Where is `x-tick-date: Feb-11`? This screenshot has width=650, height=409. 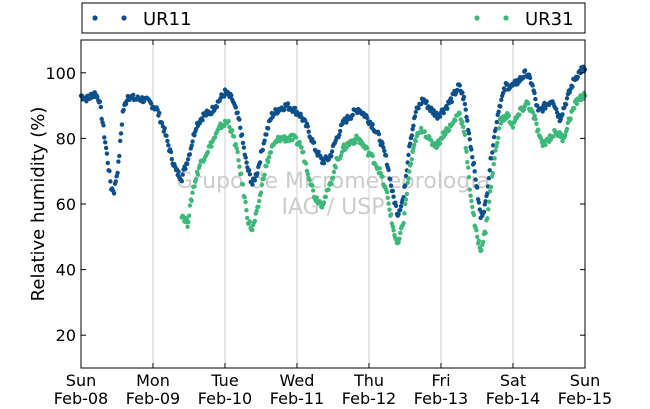 x-tick-date: Feb-11 is located at coordinates (297, 398).